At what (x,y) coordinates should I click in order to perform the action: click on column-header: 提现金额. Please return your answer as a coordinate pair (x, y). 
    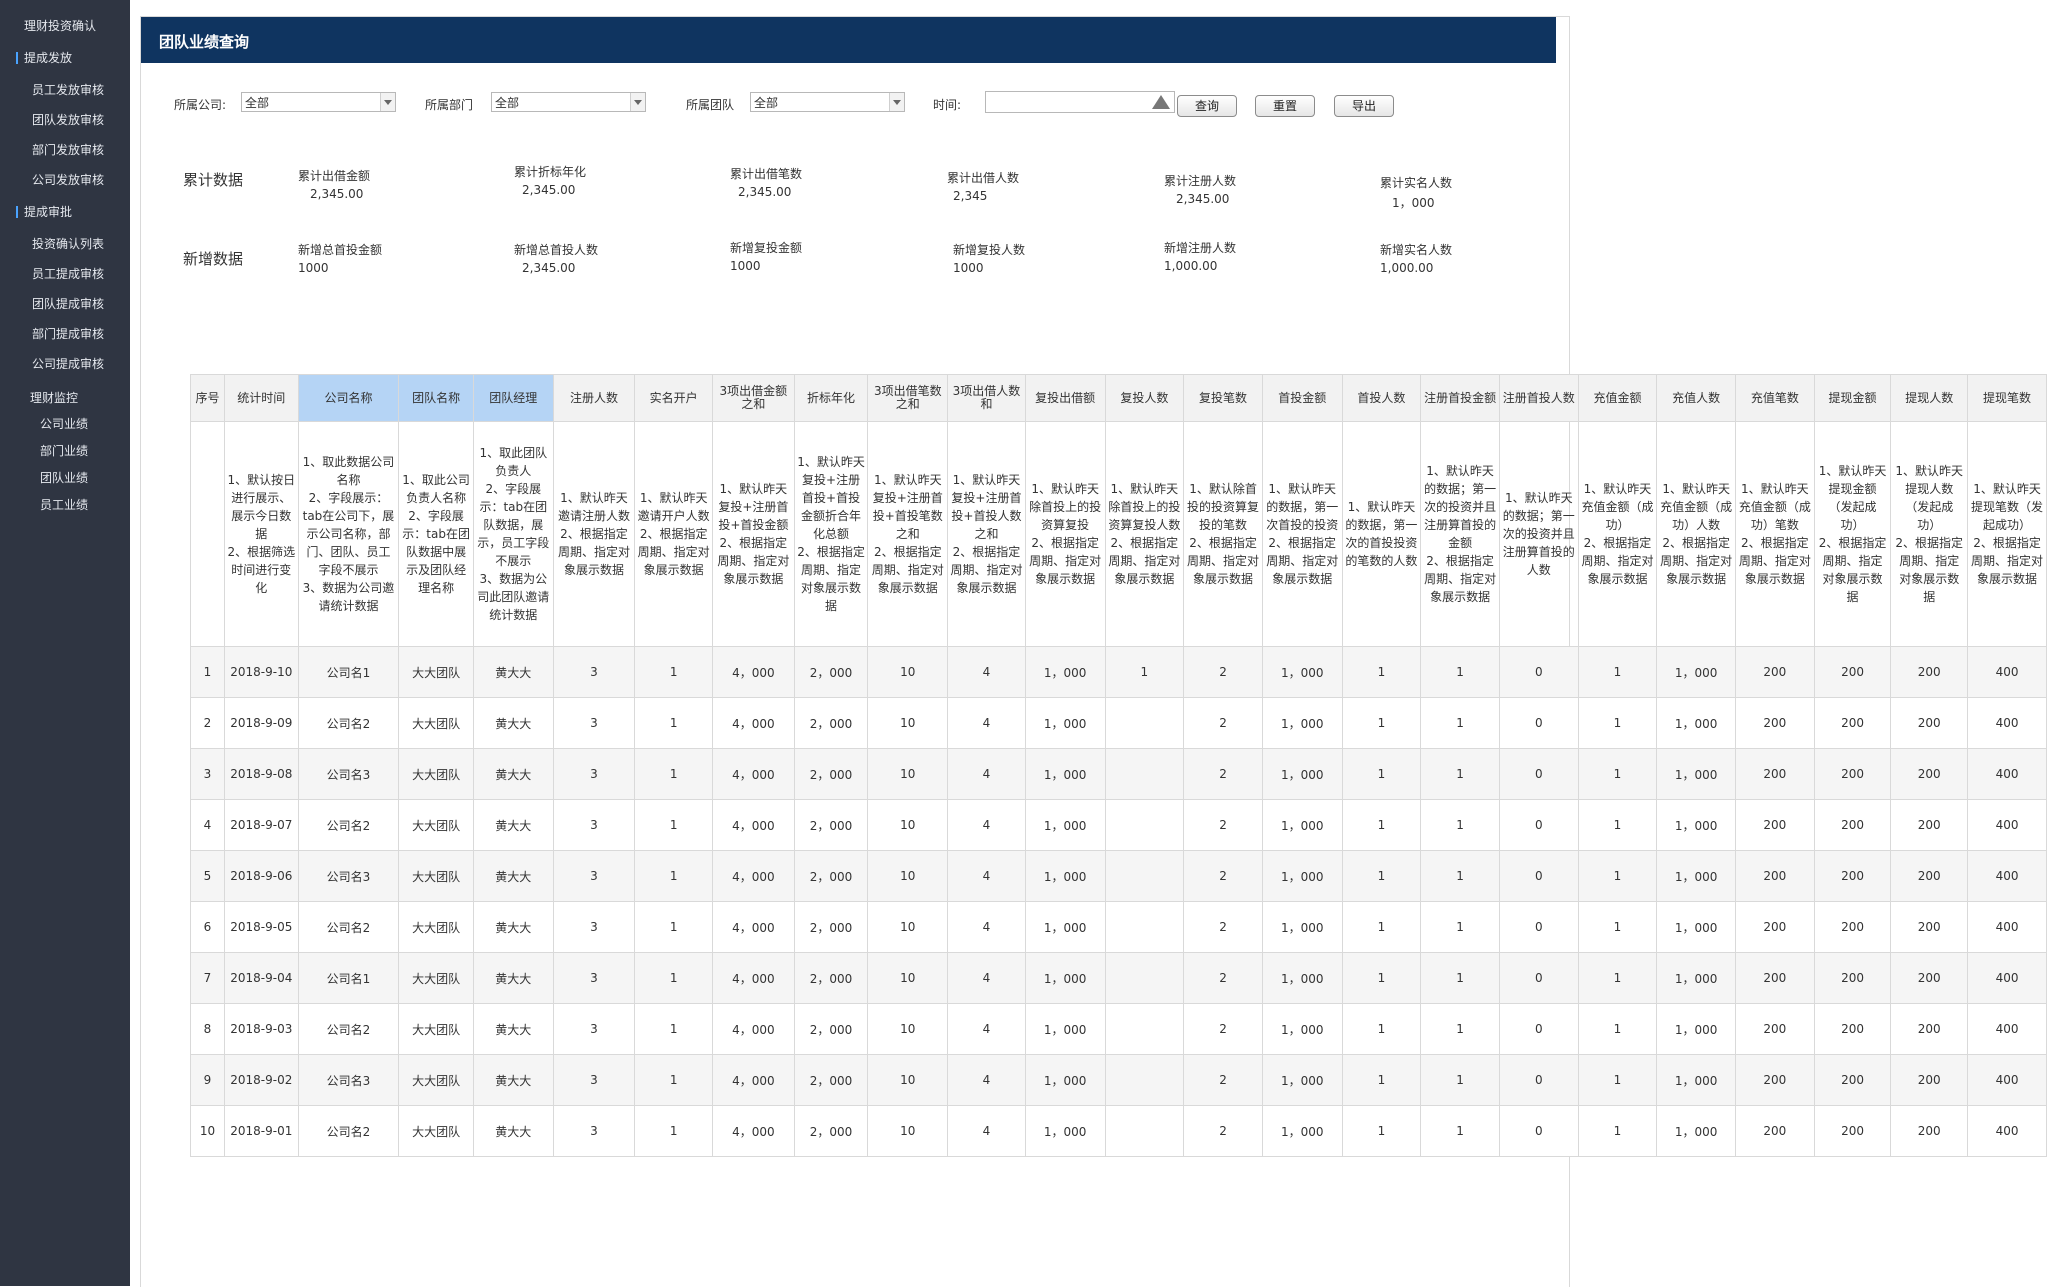
    Looking at the image, I should click on (1852, 398).